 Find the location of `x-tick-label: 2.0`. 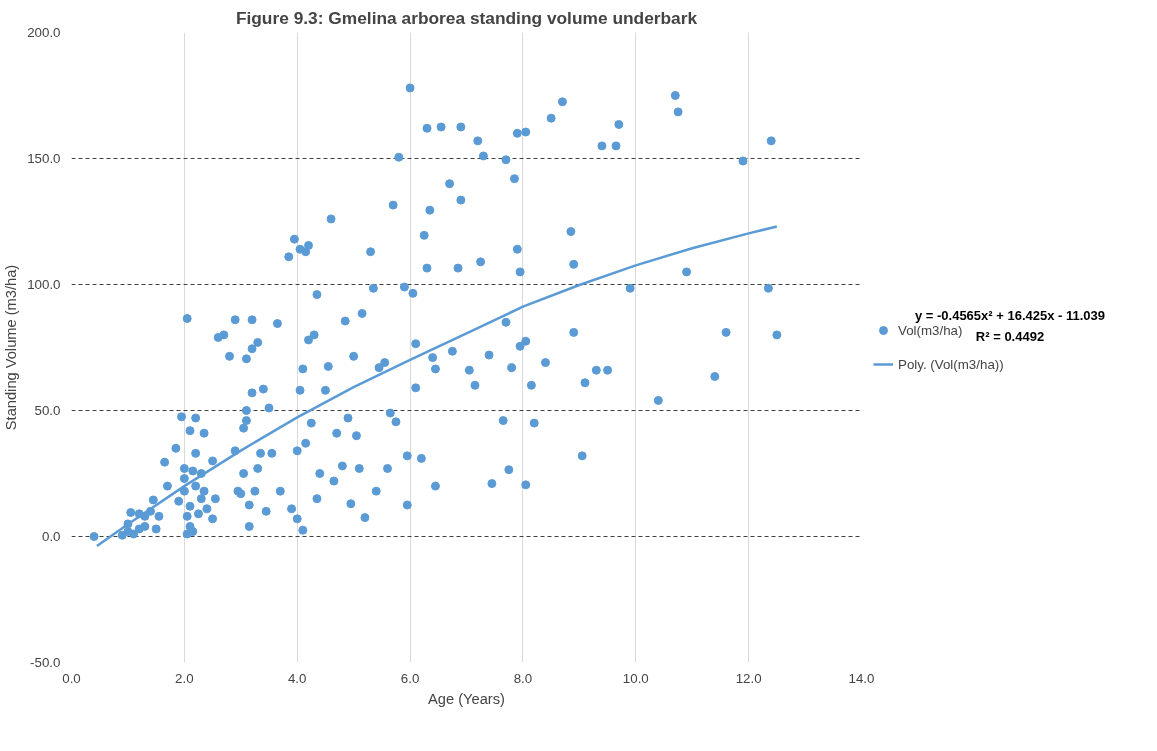

x-tick-label: 2.0 is located at coordinates (184, 678).